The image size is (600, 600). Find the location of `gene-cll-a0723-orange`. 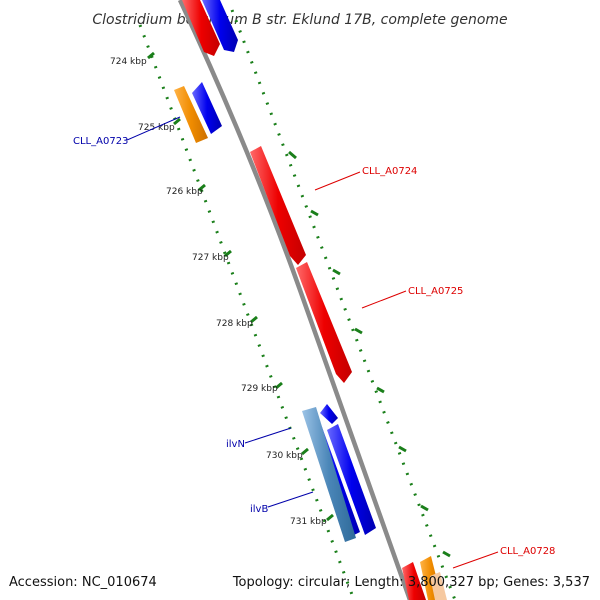

gene-cll-a0723-orange is located at coordinates (191, 114).